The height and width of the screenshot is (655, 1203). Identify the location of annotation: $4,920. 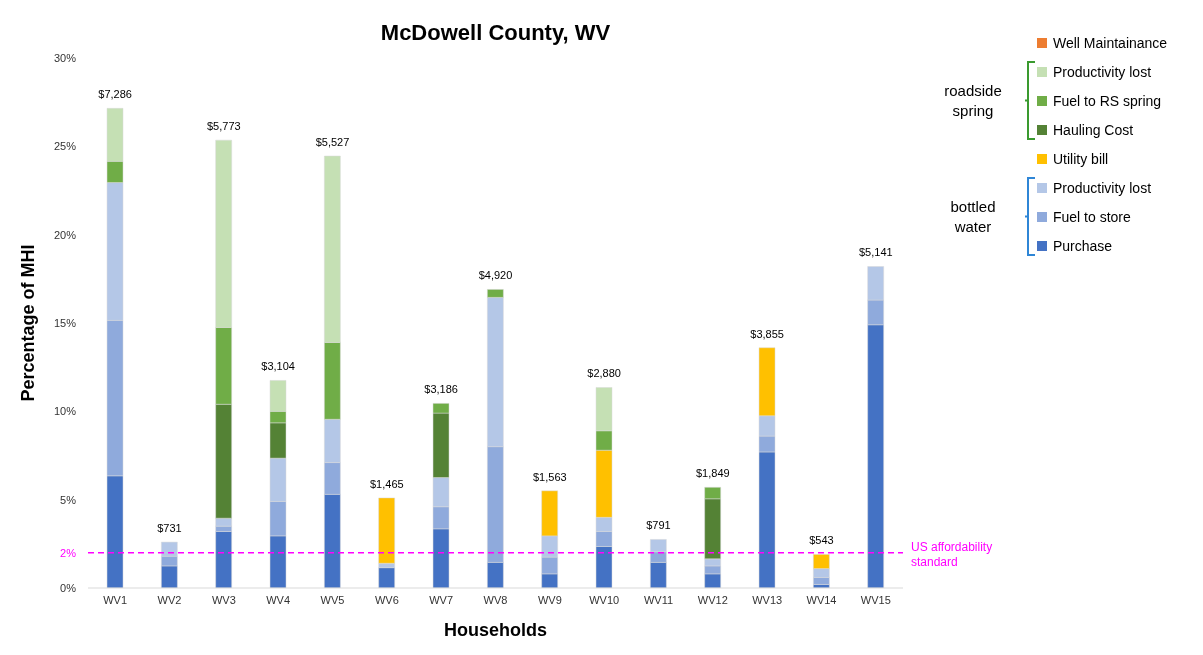
(495, 275).